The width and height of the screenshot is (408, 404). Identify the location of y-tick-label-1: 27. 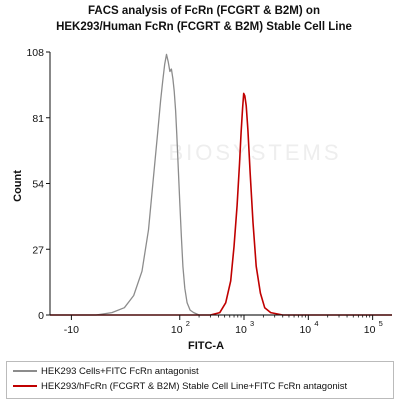
(38, 250).